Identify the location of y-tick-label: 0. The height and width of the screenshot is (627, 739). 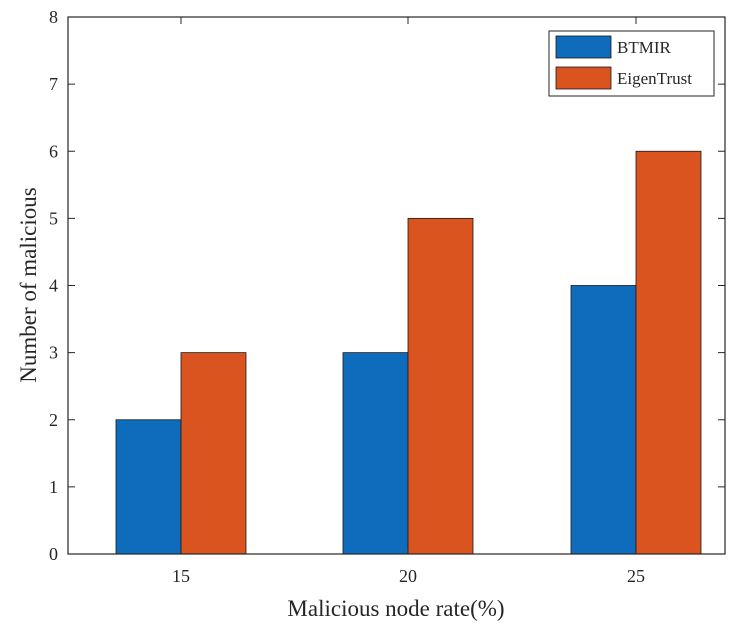
(53, 554).